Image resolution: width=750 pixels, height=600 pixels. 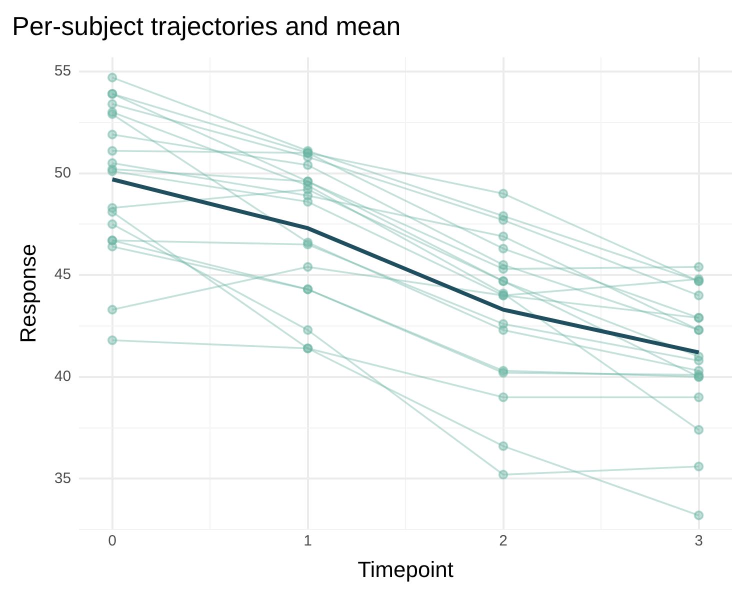 I want to click on y-tick-label: 35, so click(x=63, y=478).